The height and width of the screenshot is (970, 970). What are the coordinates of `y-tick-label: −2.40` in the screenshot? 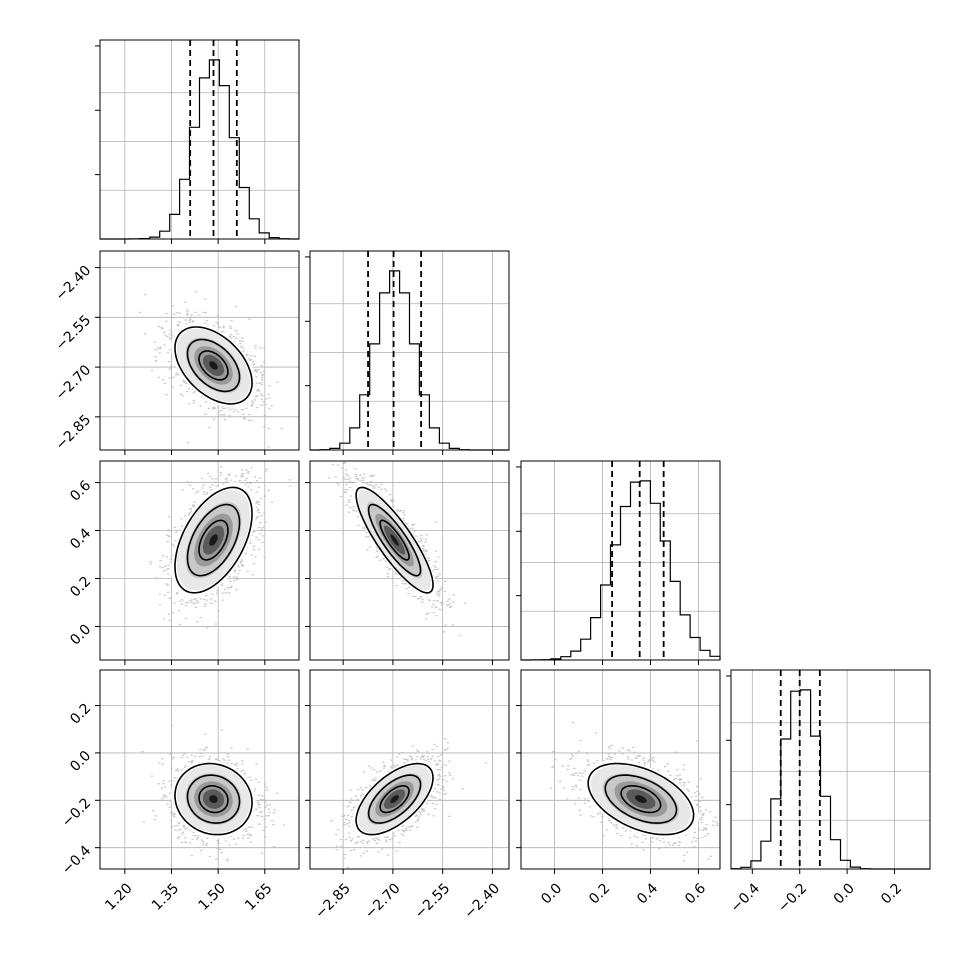 It's located at (74, 284).